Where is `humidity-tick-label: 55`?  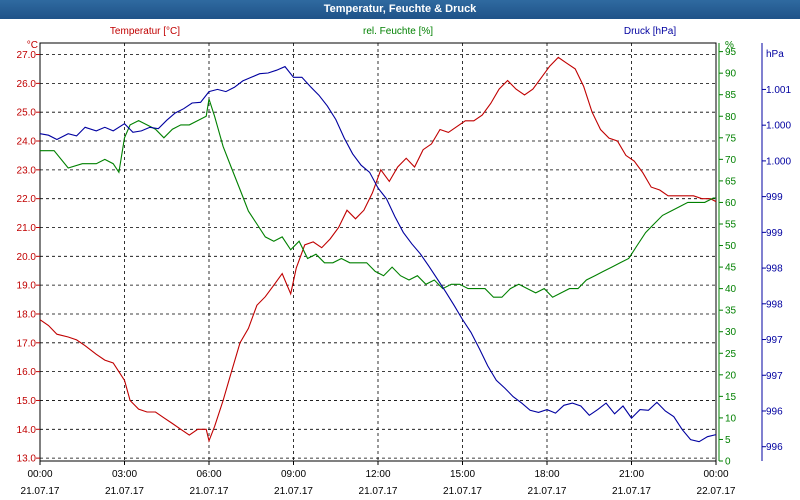 humidity-tick-label: 55 is located at coordinates (731, 224).